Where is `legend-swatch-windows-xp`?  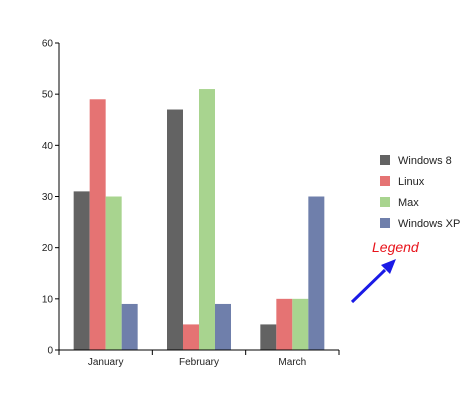
legend-swatch-windows-xp is located at coordinates (385, 223).